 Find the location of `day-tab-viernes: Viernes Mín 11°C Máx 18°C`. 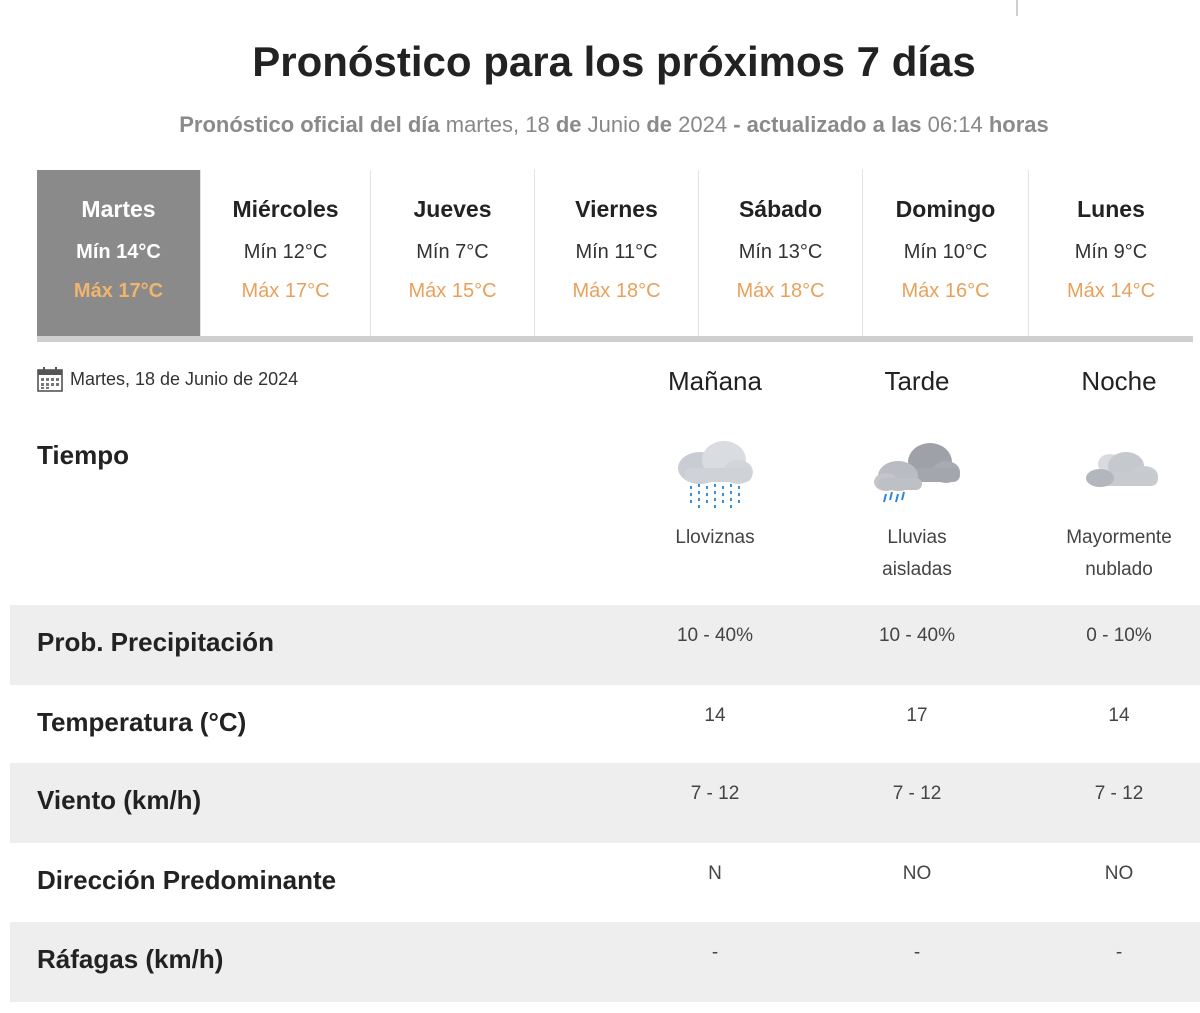

day-tab-viernes: Viernes Mín 11°C Máx 18°C is located at coordinates (617, 253).